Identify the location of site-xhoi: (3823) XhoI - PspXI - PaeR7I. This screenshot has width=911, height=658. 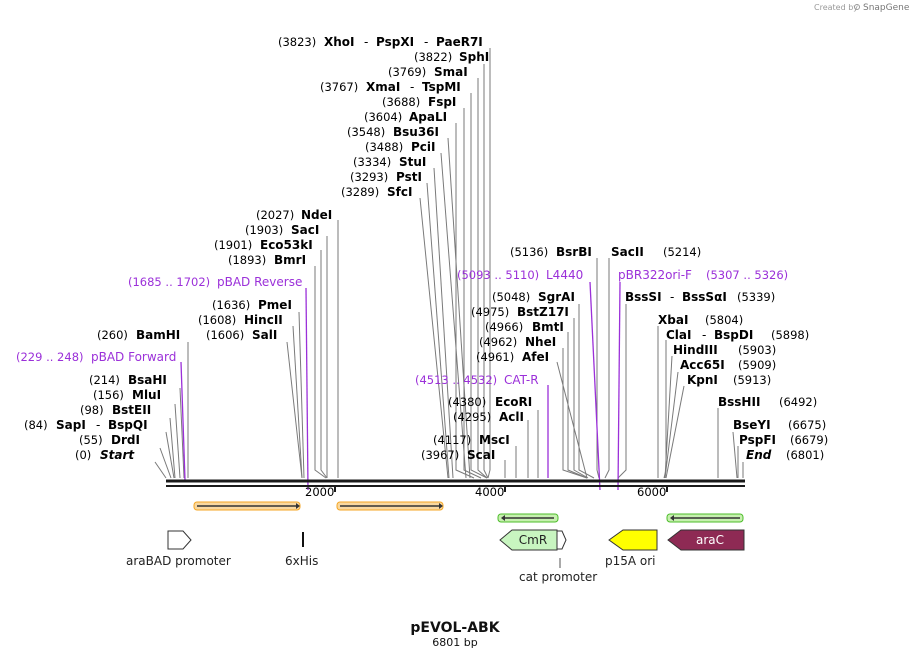
(380, 42).